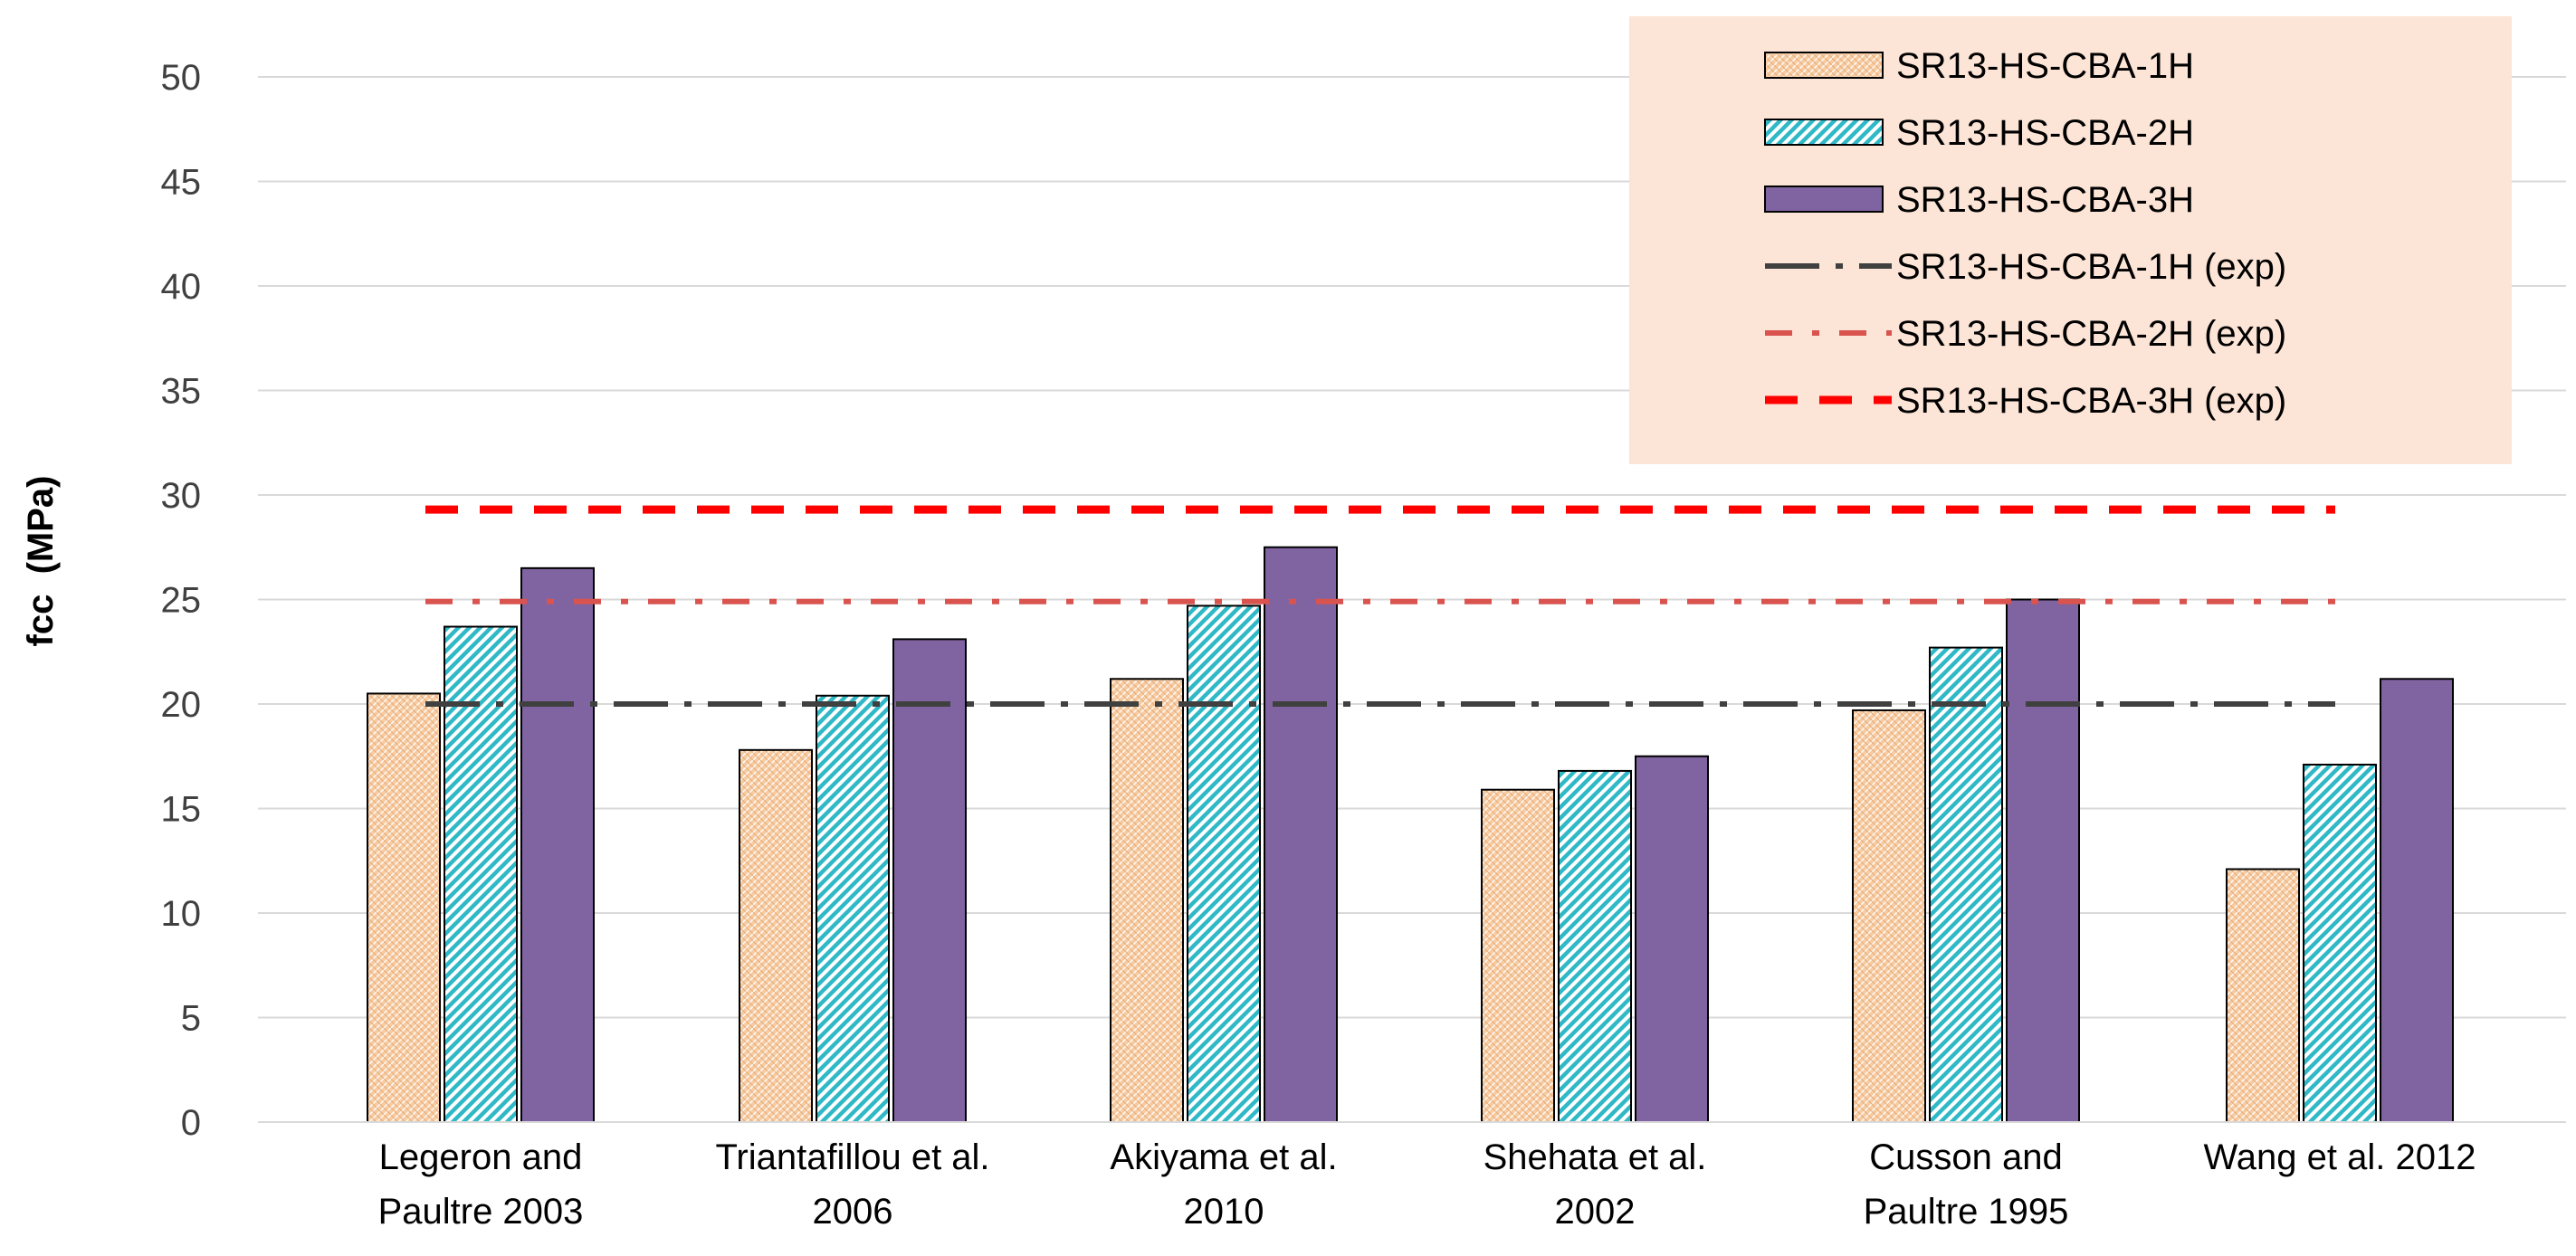 The height and width of the screenshot is (1256, 2576). Describe the element at coordinates (1223, 1157) in the screenshot. I see `x-category-label: Akiyama et al.` at that location.